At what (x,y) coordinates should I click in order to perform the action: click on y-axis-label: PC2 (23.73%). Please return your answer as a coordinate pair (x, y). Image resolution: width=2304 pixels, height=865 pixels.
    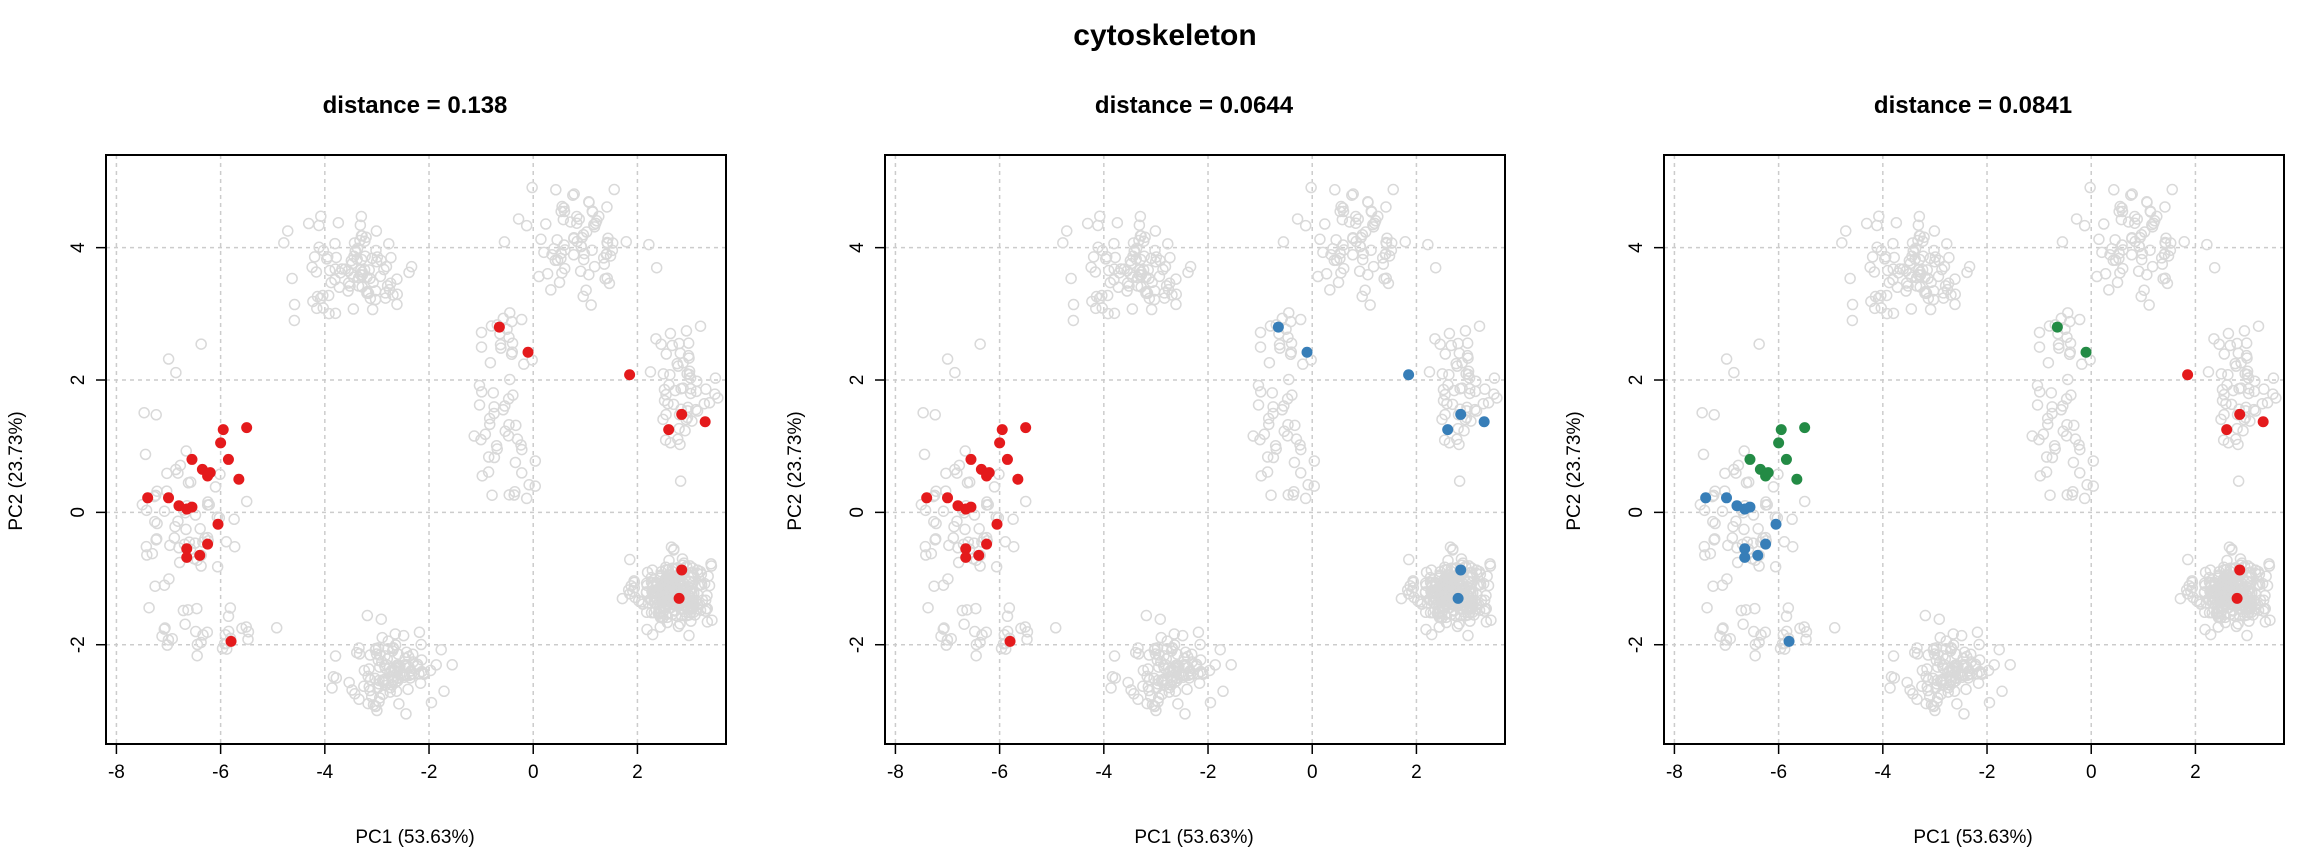
    Looking at the image, I should click on (1574, 470).